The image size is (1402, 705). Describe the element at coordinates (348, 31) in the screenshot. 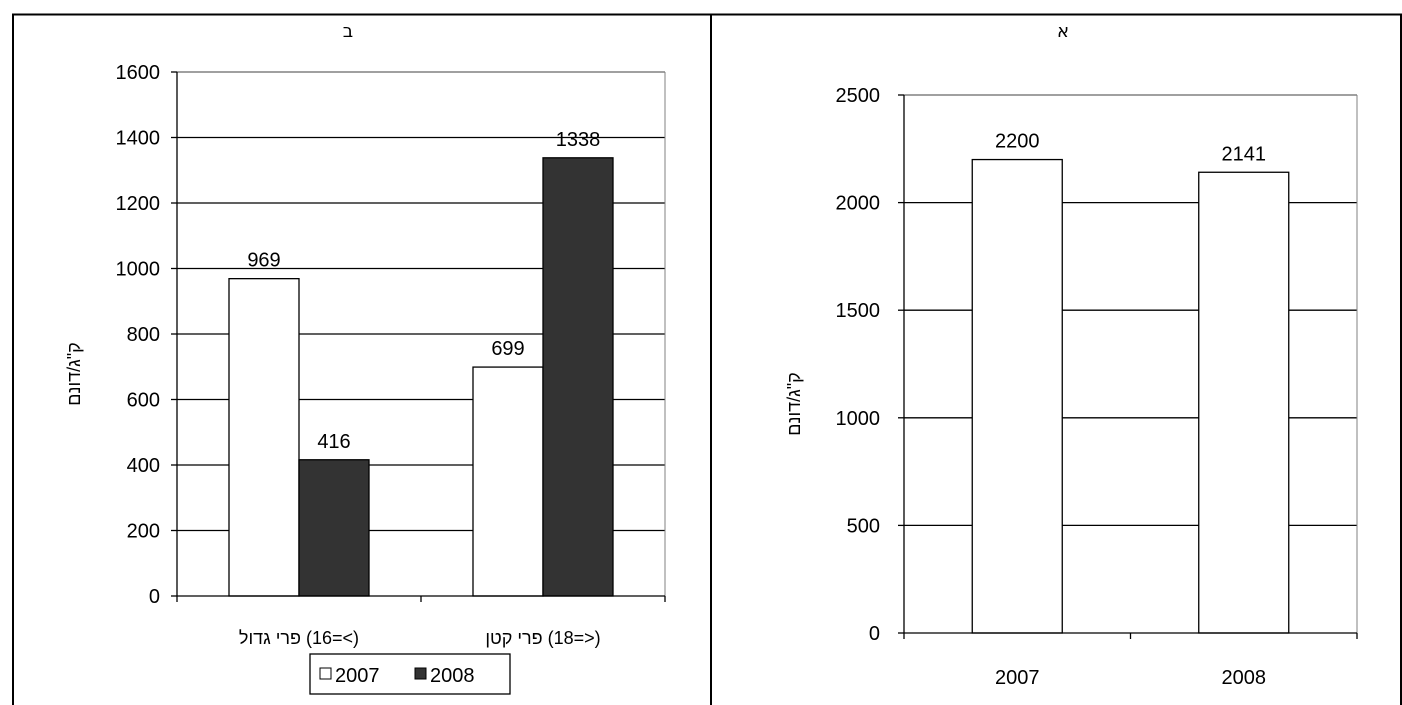

I see `panel-title-left: ב` at that location.